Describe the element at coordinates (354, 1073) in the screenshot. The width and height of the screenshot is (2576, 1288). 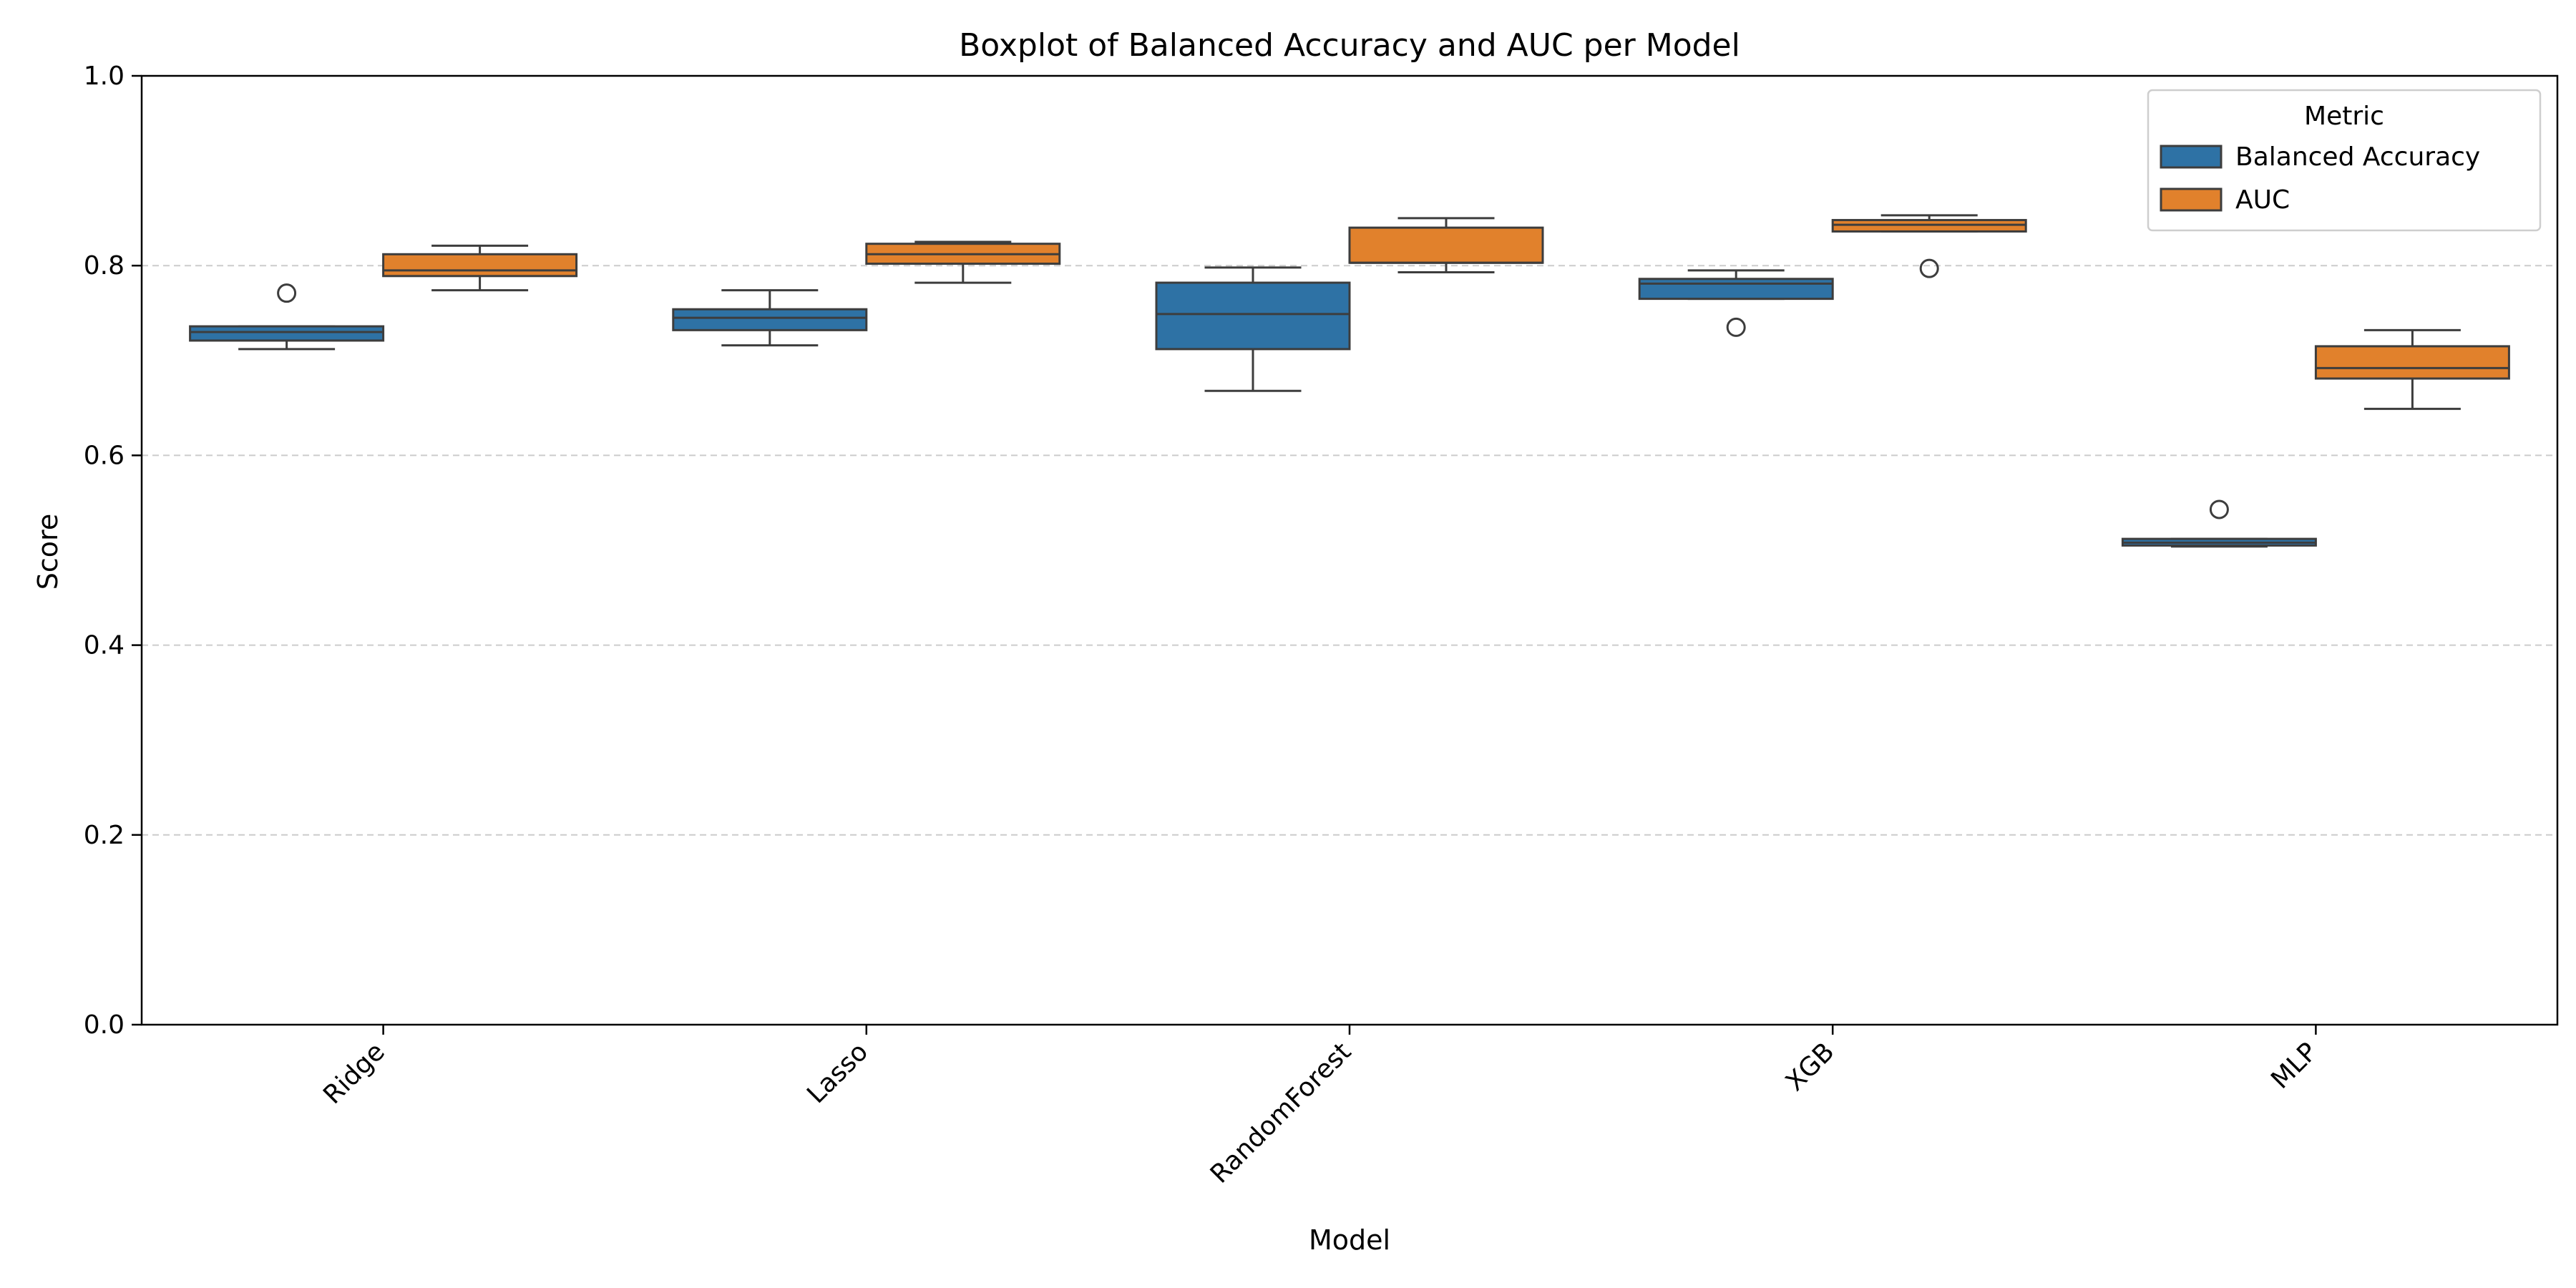
I see `x-tick-label: Ridge` at that location.